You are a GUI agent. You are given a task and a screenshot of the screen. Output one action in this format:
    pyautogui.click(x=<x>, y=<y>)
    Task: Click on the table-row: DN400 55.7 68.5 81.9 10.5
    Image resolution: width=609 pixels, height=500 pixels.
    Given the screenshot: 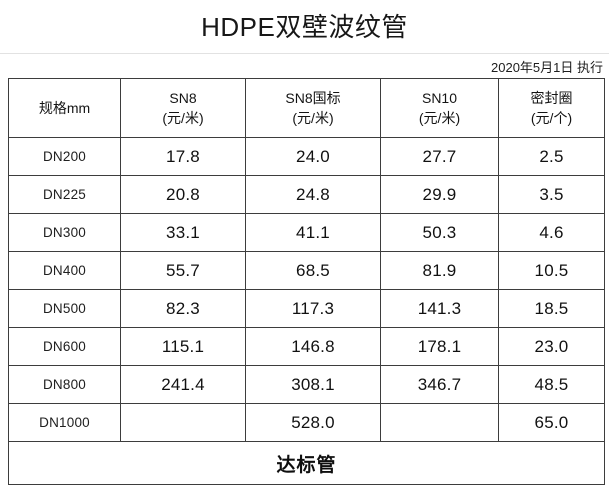 What is the action you would take?
    pyautogui.click(x=306, y=270)
    